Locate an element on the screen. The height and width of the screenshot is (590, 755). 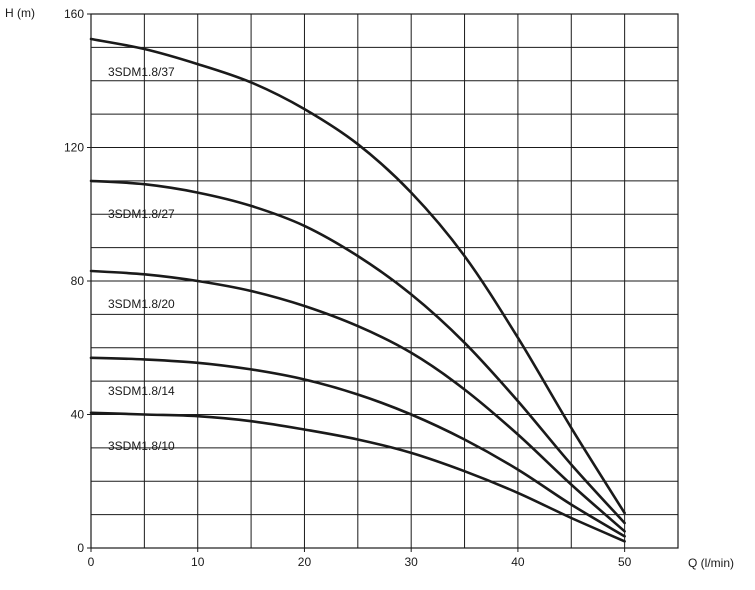
y-tick-label: 0 is located at coordinates (80, 548).